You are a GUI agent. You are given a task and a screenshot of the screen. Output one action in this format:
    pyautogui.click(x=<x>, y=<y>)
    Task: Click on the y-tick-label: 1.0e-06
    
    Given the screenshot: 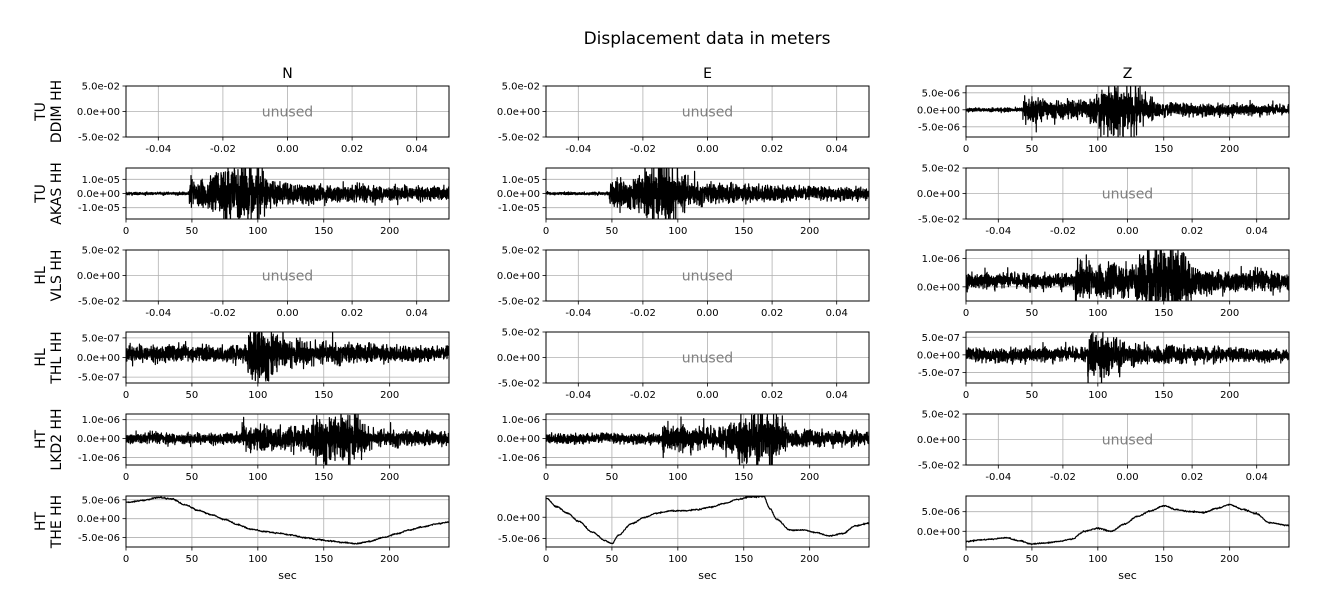 What is the action you would take?
    pyautogui.click(x=101, y=420)
    